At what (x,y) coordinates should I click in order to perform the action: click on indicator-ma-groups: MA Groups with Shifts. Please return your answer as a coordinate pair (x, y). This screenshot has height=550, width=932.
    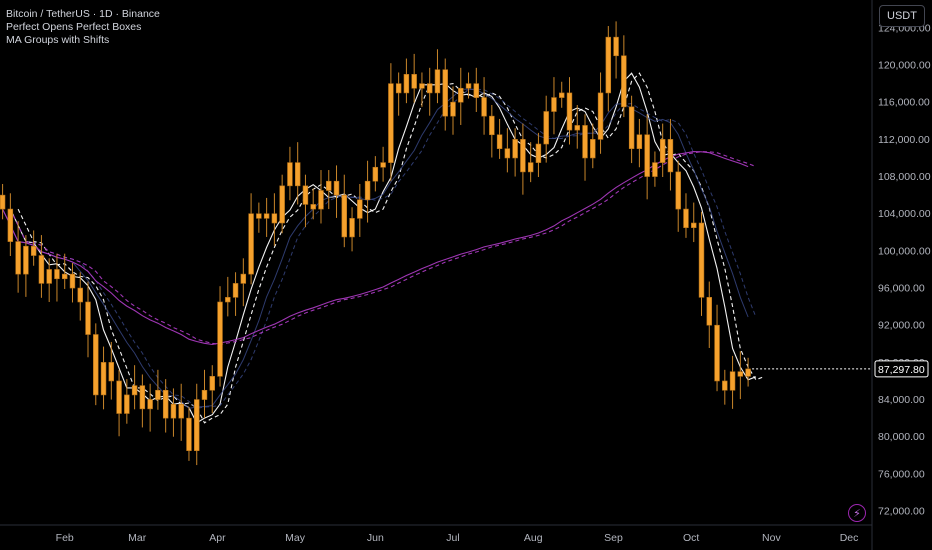
    Looking at the image, I should click on (58, 40).